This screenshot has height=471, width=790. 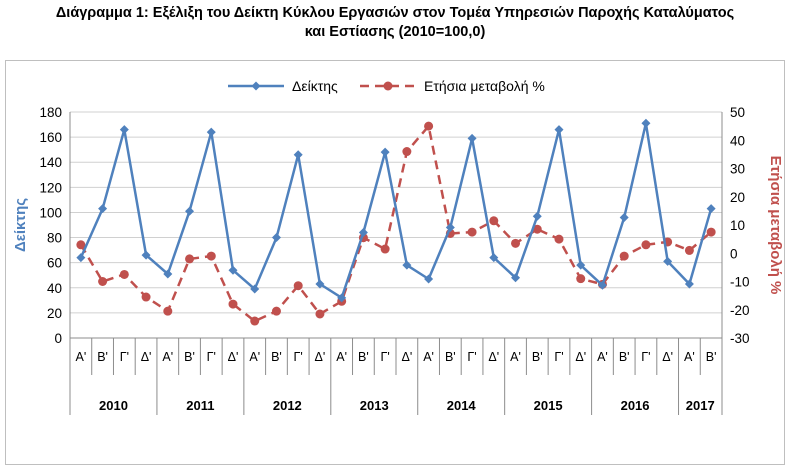 What do you see at coordinates (54, 313) in the screenshot?
I see `y-tick-label: 20` at bounding box center [54, 313].